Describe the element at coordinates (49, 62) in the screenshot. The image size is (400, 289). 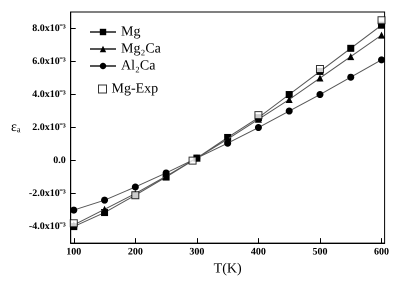
I see `y-tick-label: 6.0x10⁻³` at that location.